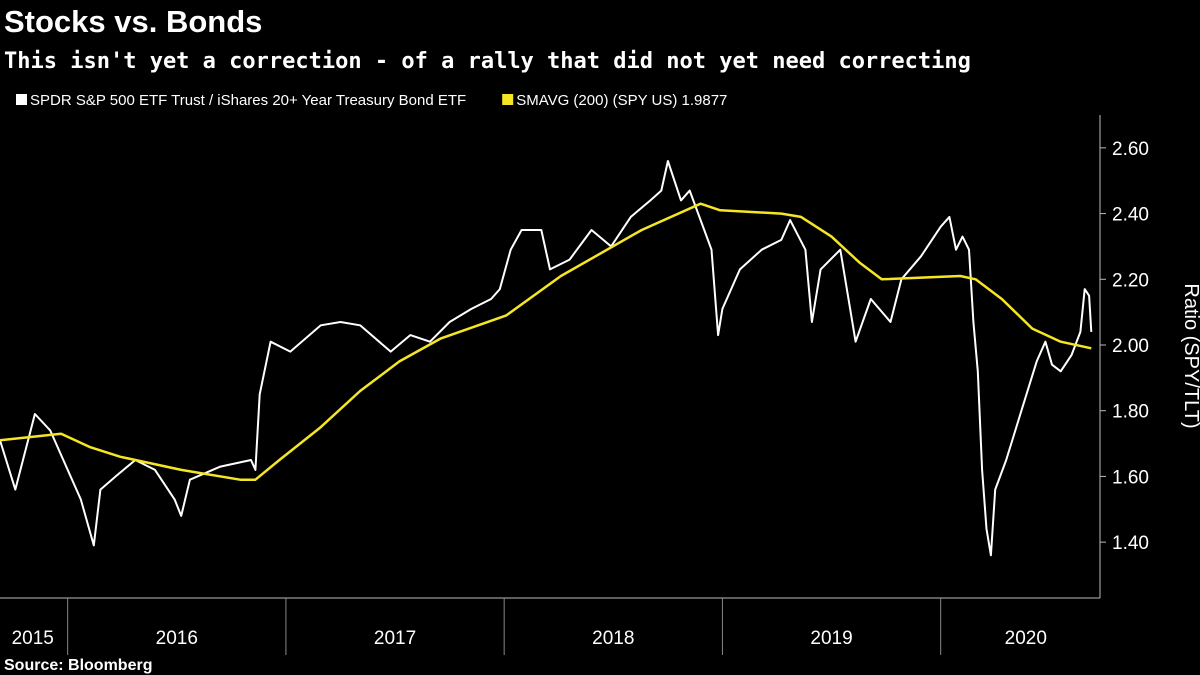  What do you see at coordinates (1130, 543) in the screenshot?
I see `y-tick-label: 1.40` at bounding box center [1130, 543].